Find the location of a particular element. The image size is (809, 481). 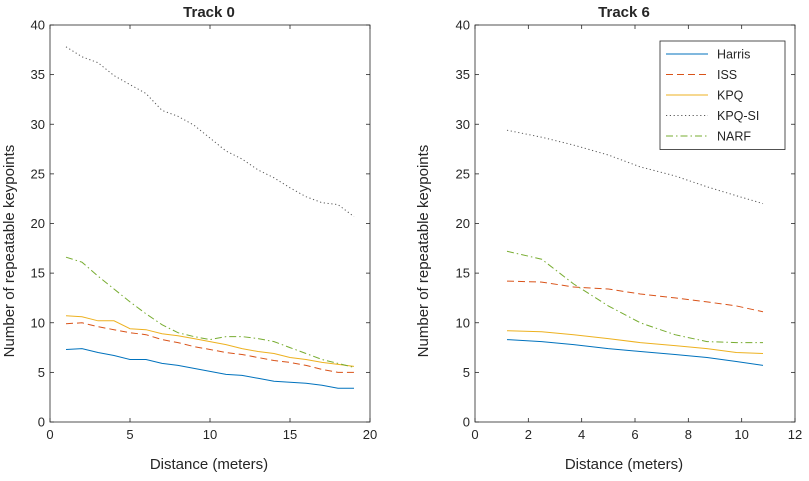

legend-label-harris: Harris is located at coordinates (733, 55).